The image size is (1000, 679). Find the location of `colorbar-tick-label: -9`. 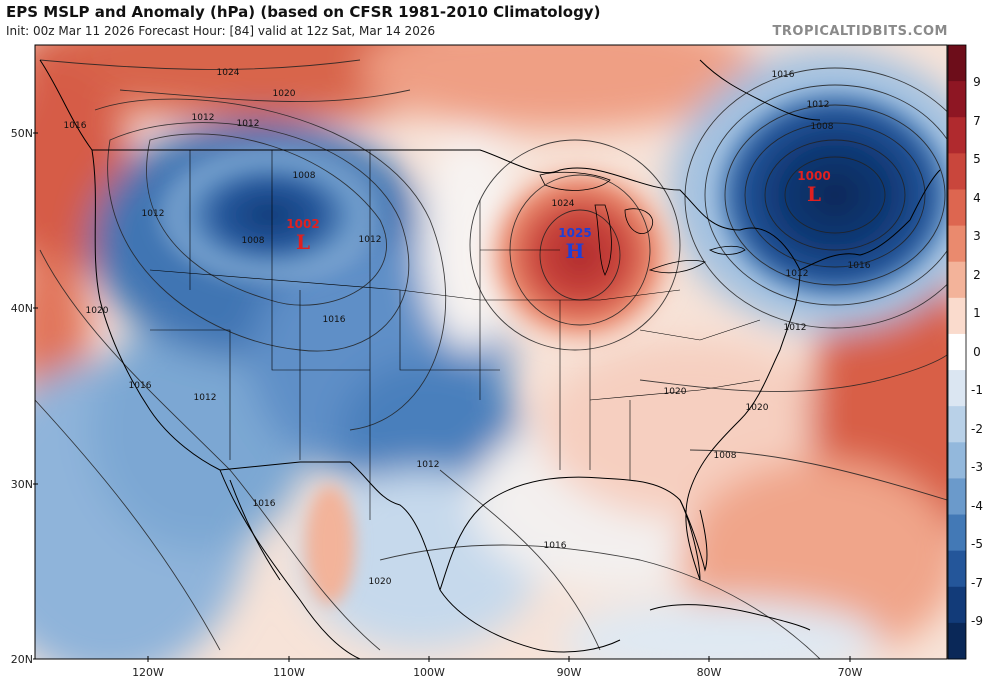

colorbar-tick-label: -9 is located at coordinates (977, 621).